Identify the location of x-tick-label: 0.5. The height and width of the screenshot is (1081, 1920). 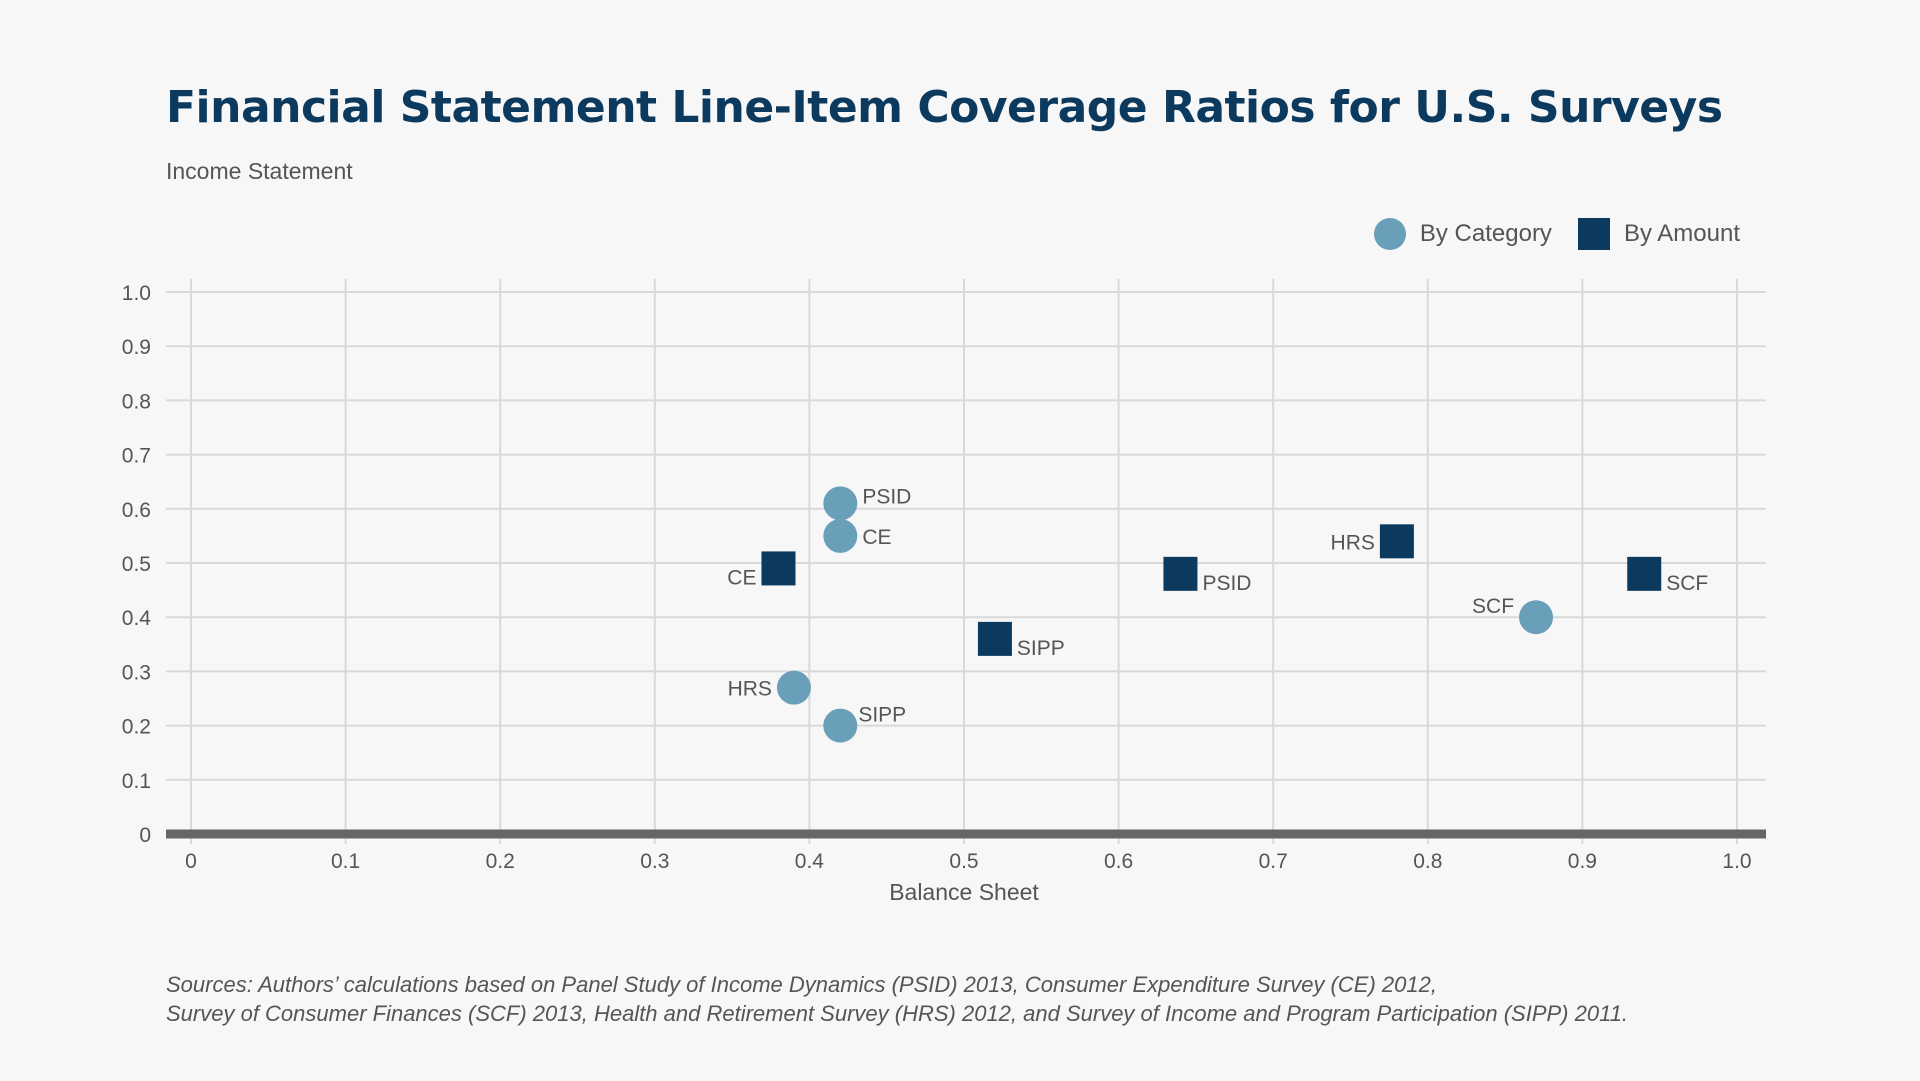
(963, 861).